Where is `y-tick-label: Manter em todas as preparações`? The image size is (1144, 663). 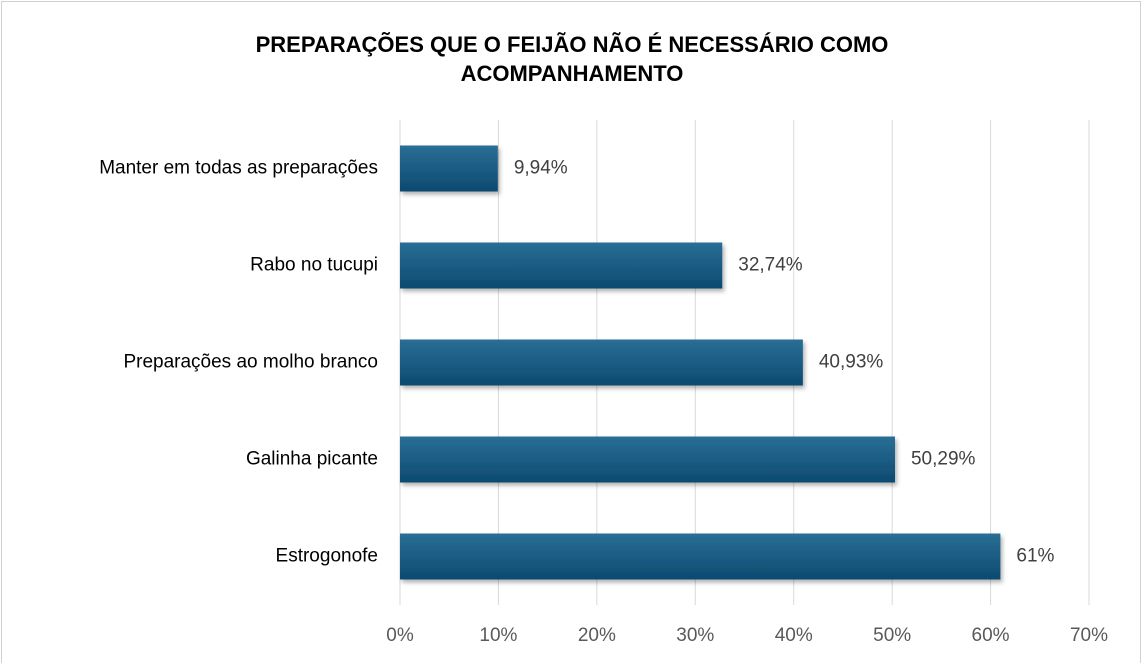
y-tick-label: Manter em todas as preparações is located at coordinates (238, 168).